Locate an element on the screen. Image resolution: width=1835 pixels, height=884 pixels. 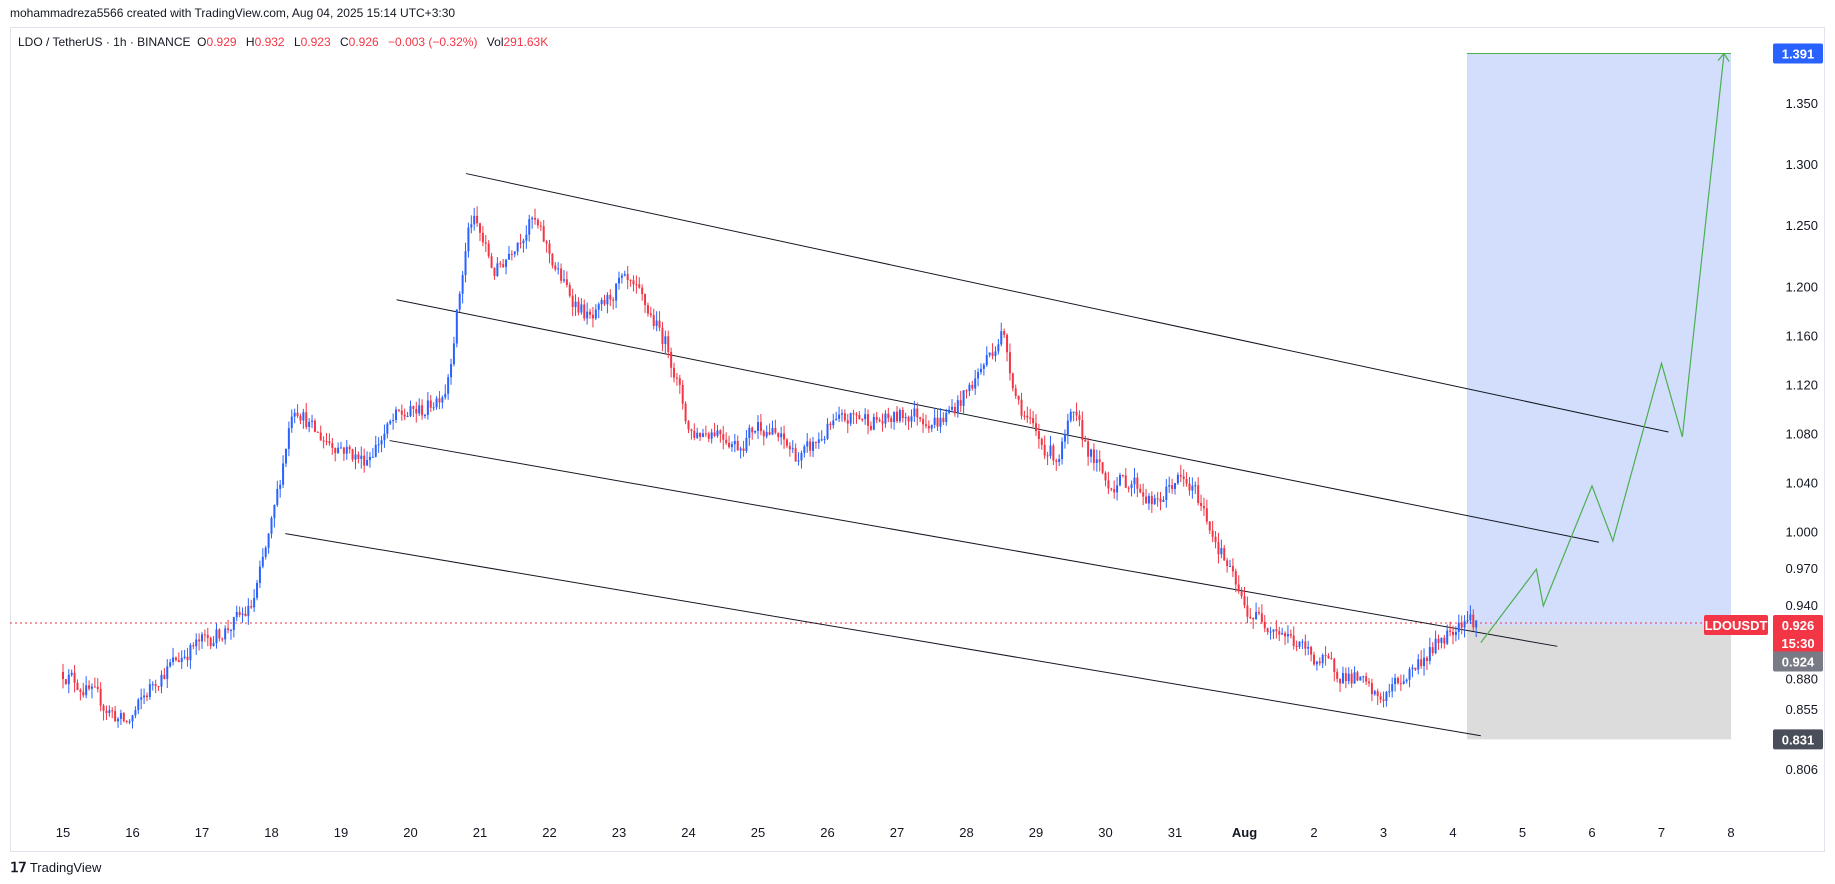
symbol-label: LDO / TetherUS · 1h · BINANCE is located at coordinates (104, 42).